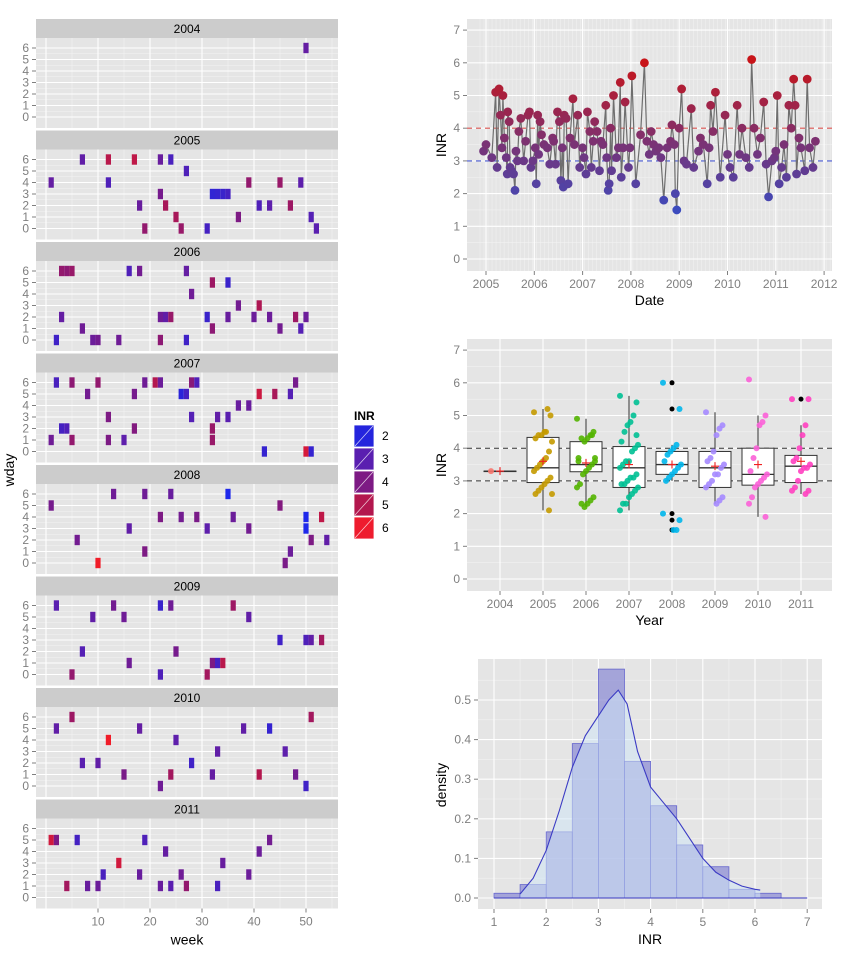 Image resolution: width=852 pixels, height=965 pixels. What do you see at coordinates (364, 416) in the screenshot?
I see `legend-title: INR` at bounding box center [364, 416].